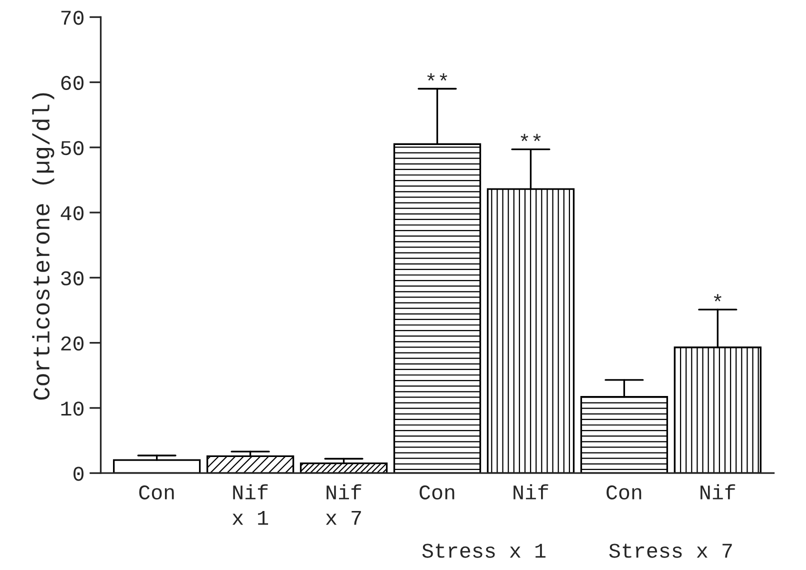 This screenshot has width=806, height=570. Describe the element at coordinates (670, 551) in the screenshot. I see `text: Stress x 7` at that location.